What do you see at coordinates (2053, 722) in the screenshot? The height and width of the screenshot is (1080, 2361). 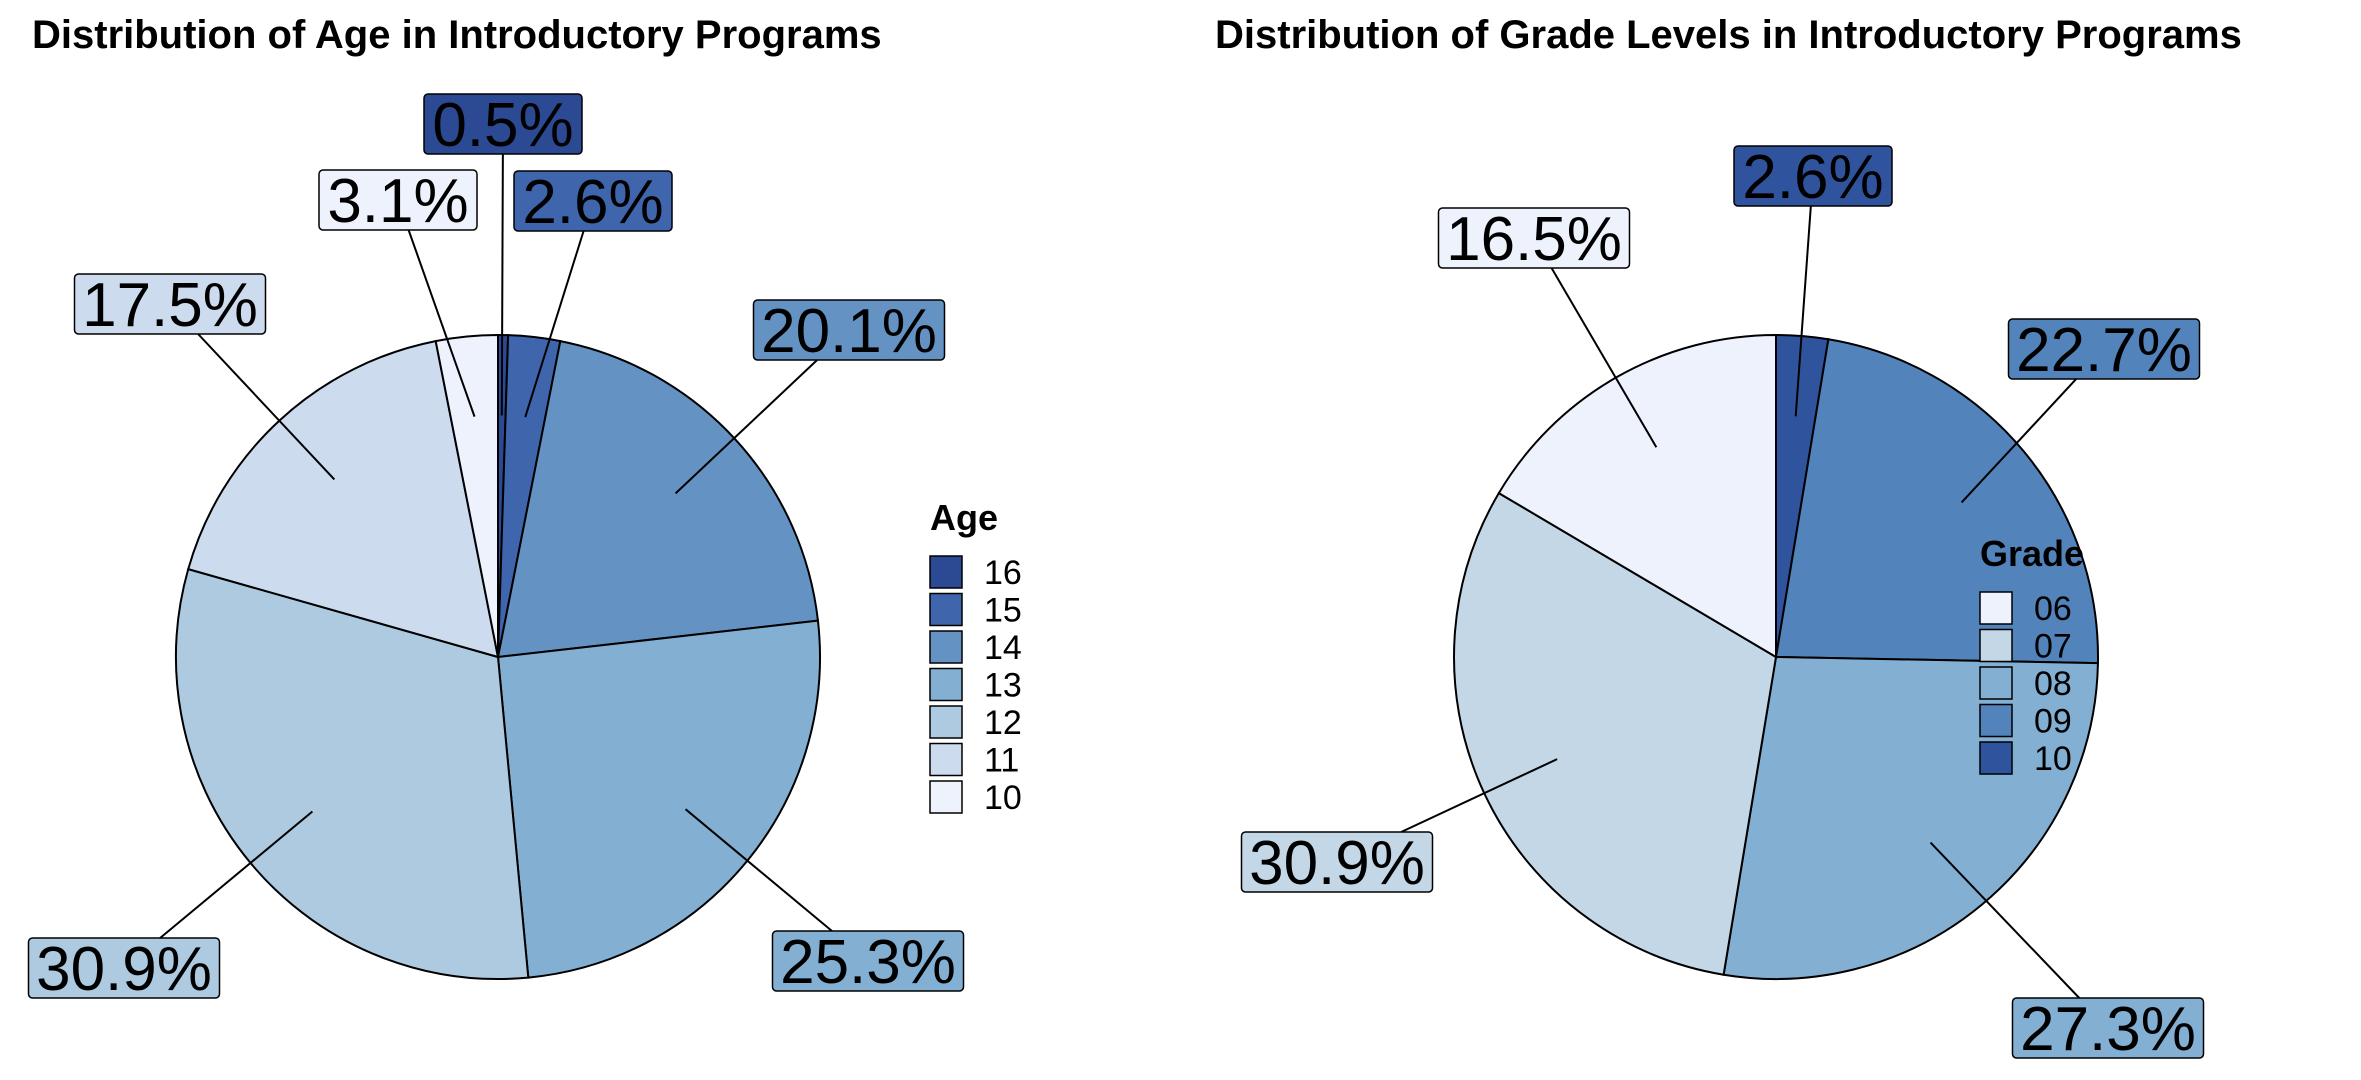 I see `legend-label: 09` at bounding box center [2053, 722].